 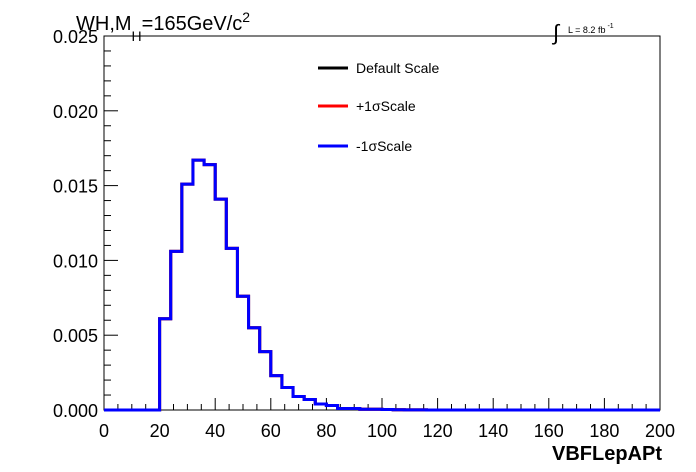 I want to click on y-tick-label: 0.025, so click(x=75, y=37).